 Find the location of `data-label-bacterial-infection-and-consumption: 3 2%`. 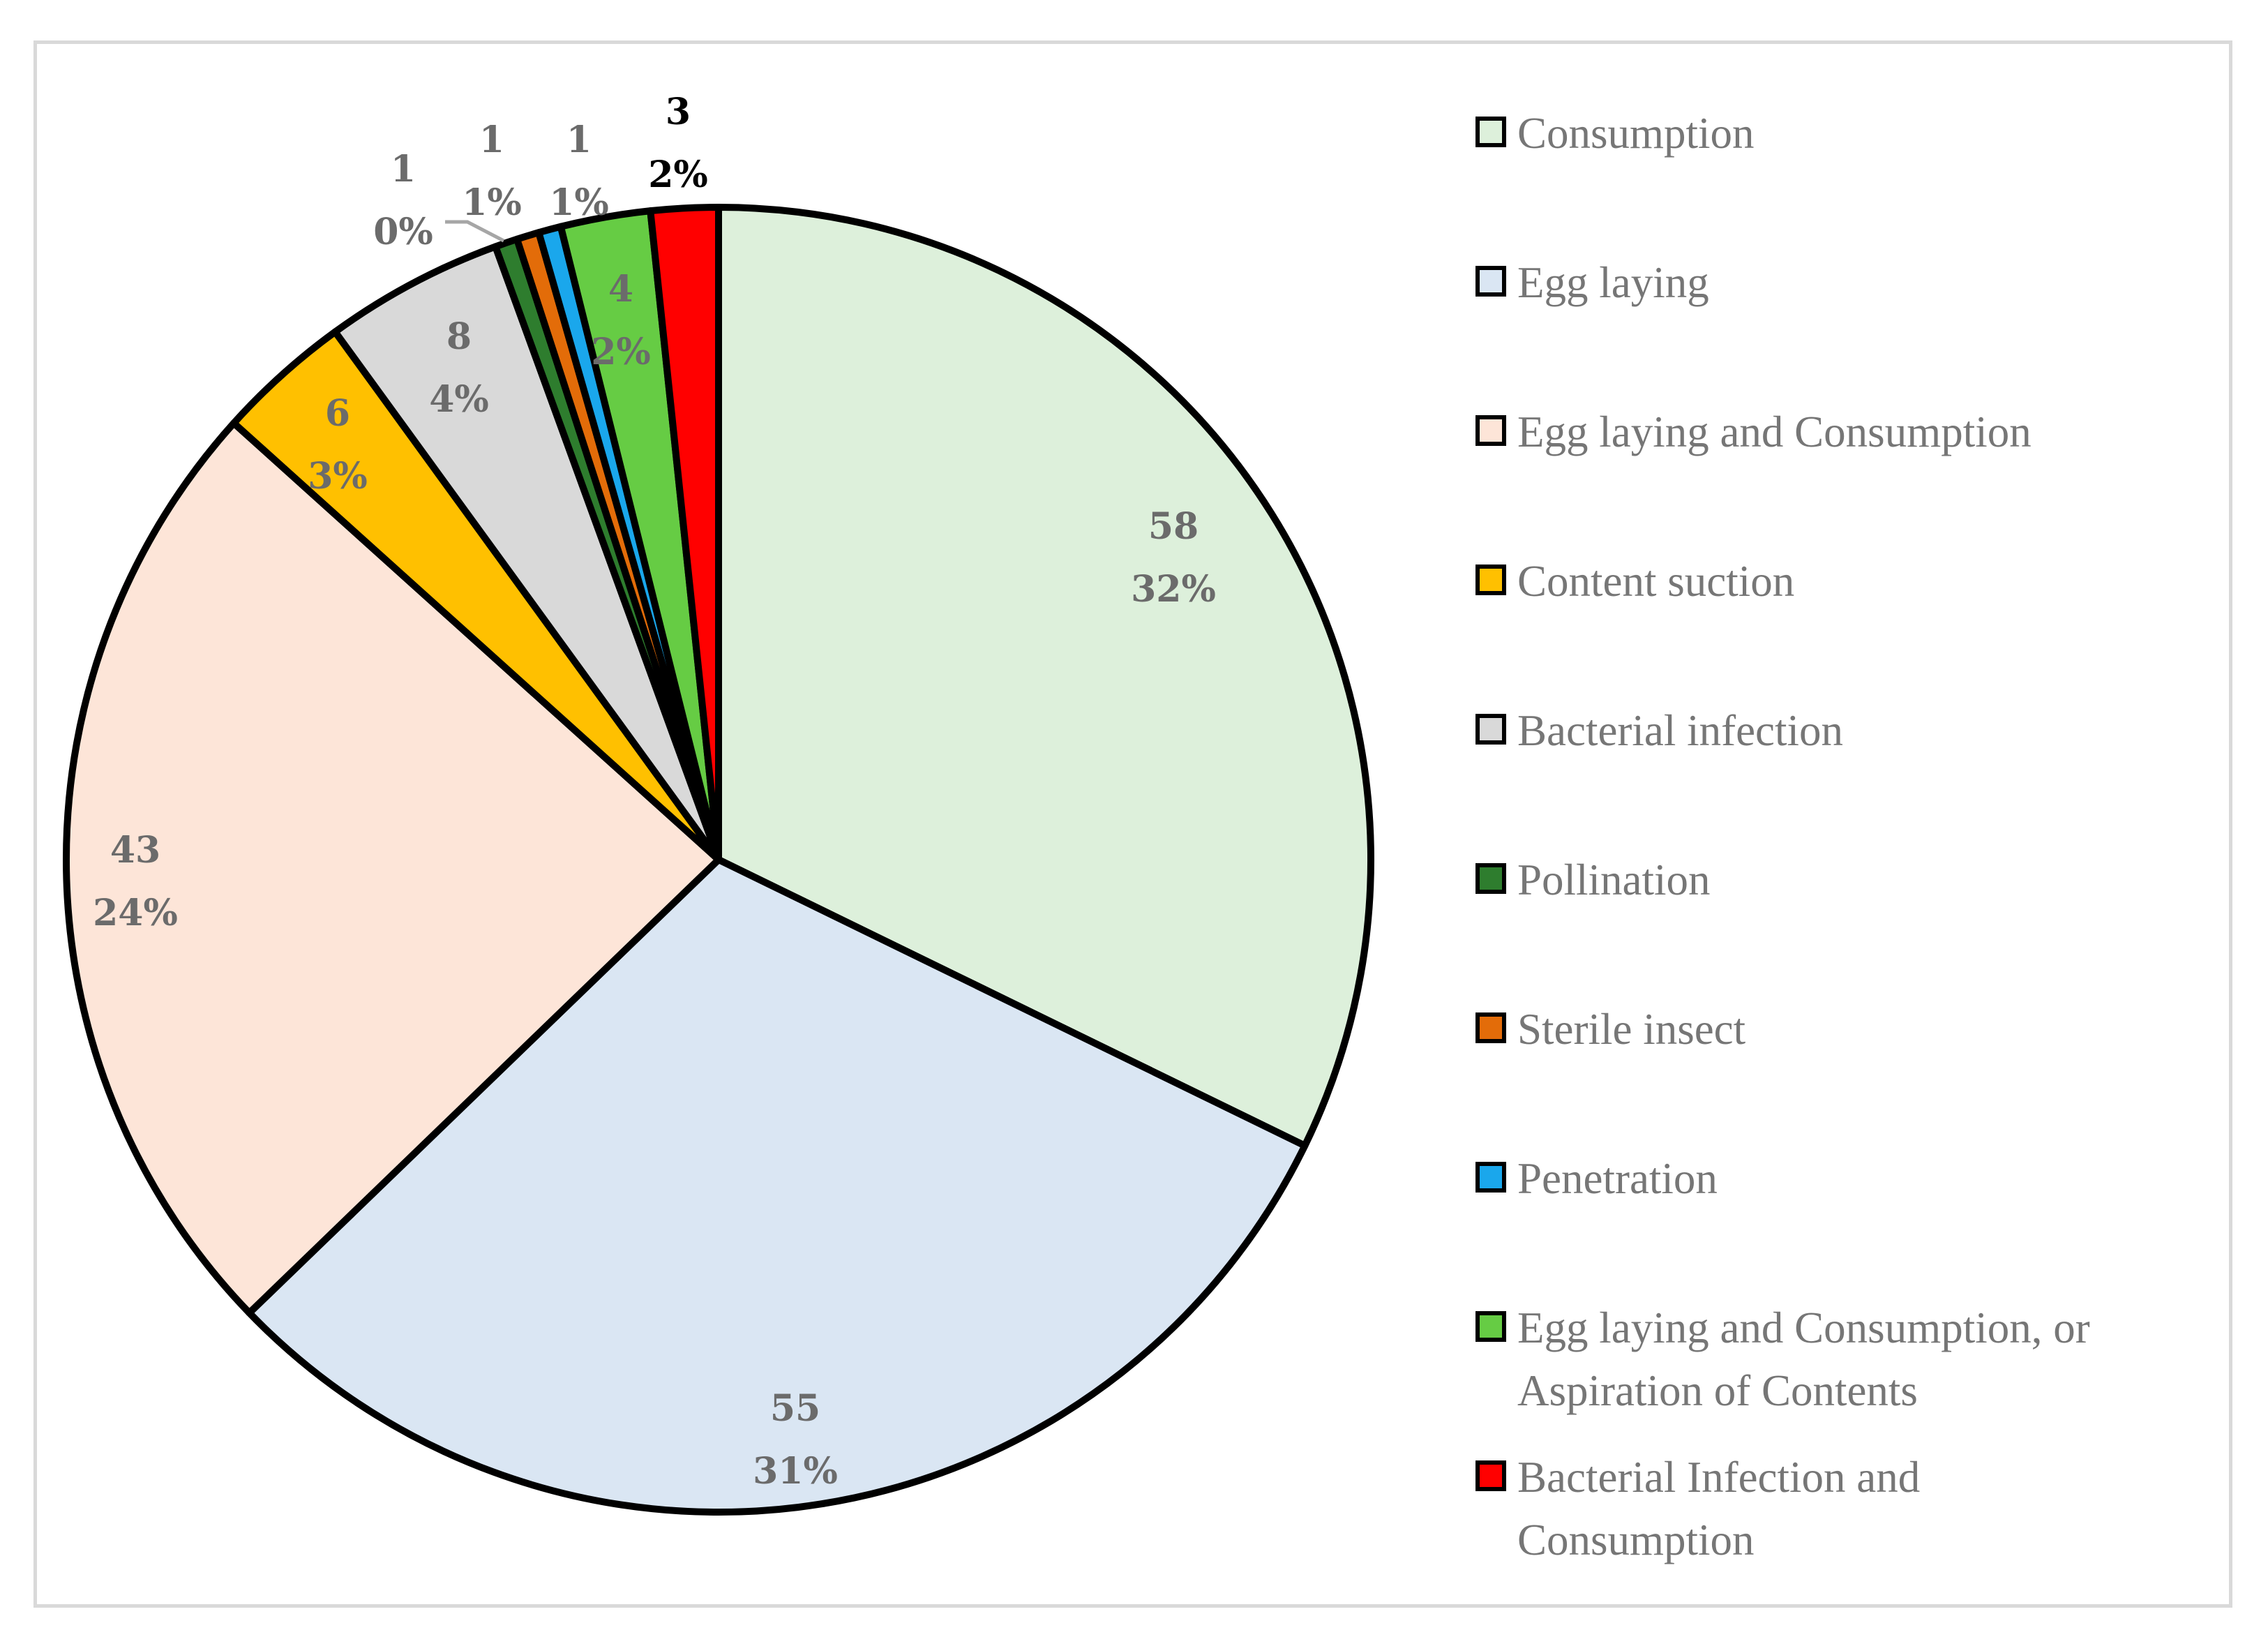

data-label-bacterial-infection-and-consumption: 3 2% is located at coordinates (678, 143).